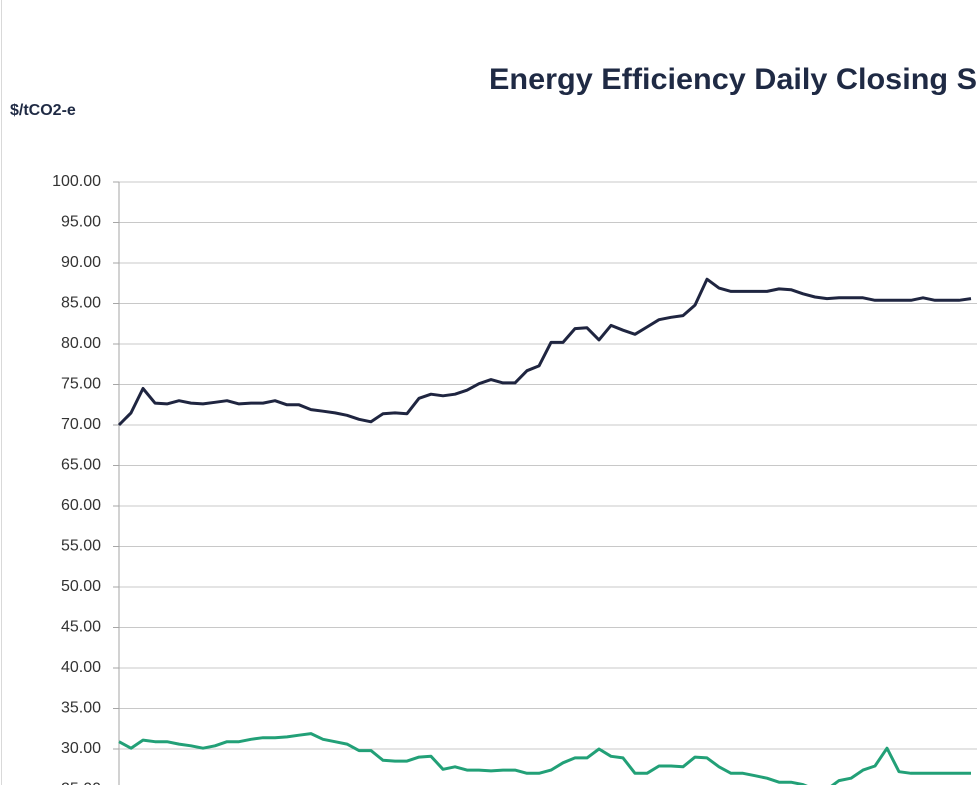 The width and height of the screenshot is (977, 785). I want to click on y-tick-label: 60.00, so click(81, 505).